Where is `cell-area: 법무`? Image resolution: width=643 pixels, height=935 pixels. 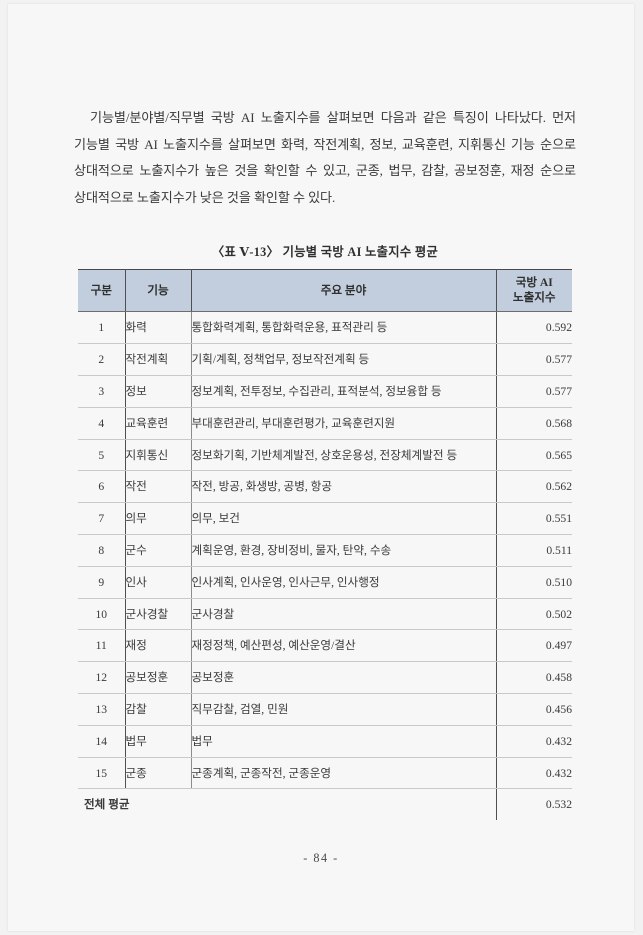
cell-area: 법무 is located at coordinates (343, 741).